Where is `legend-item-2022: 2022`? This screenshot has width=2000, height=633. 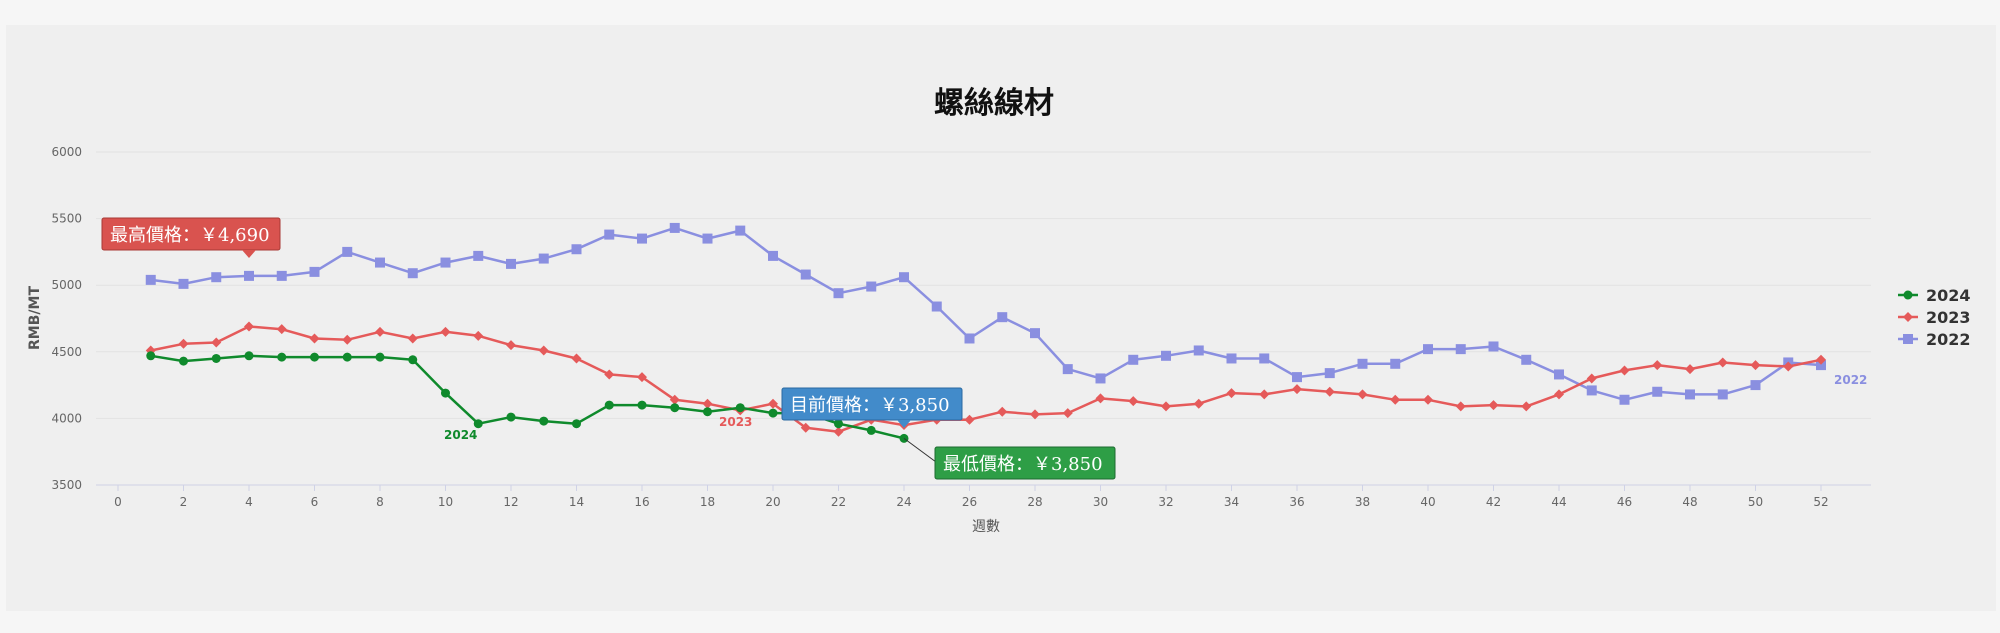 legend-item-2022: 2022 is located at coordinates (1934, 339).